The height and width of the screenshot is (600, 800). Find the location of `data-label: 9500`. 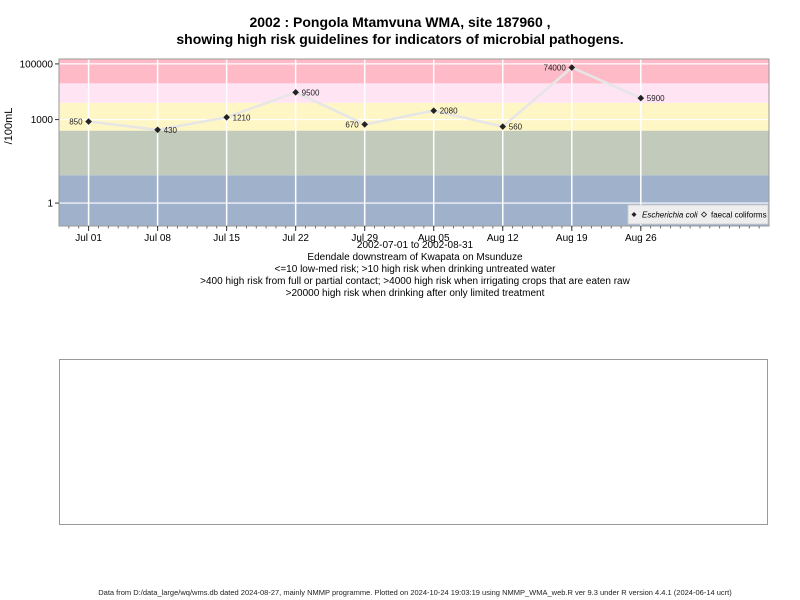

data-label: 9500 is located at coordinates (311, 92).